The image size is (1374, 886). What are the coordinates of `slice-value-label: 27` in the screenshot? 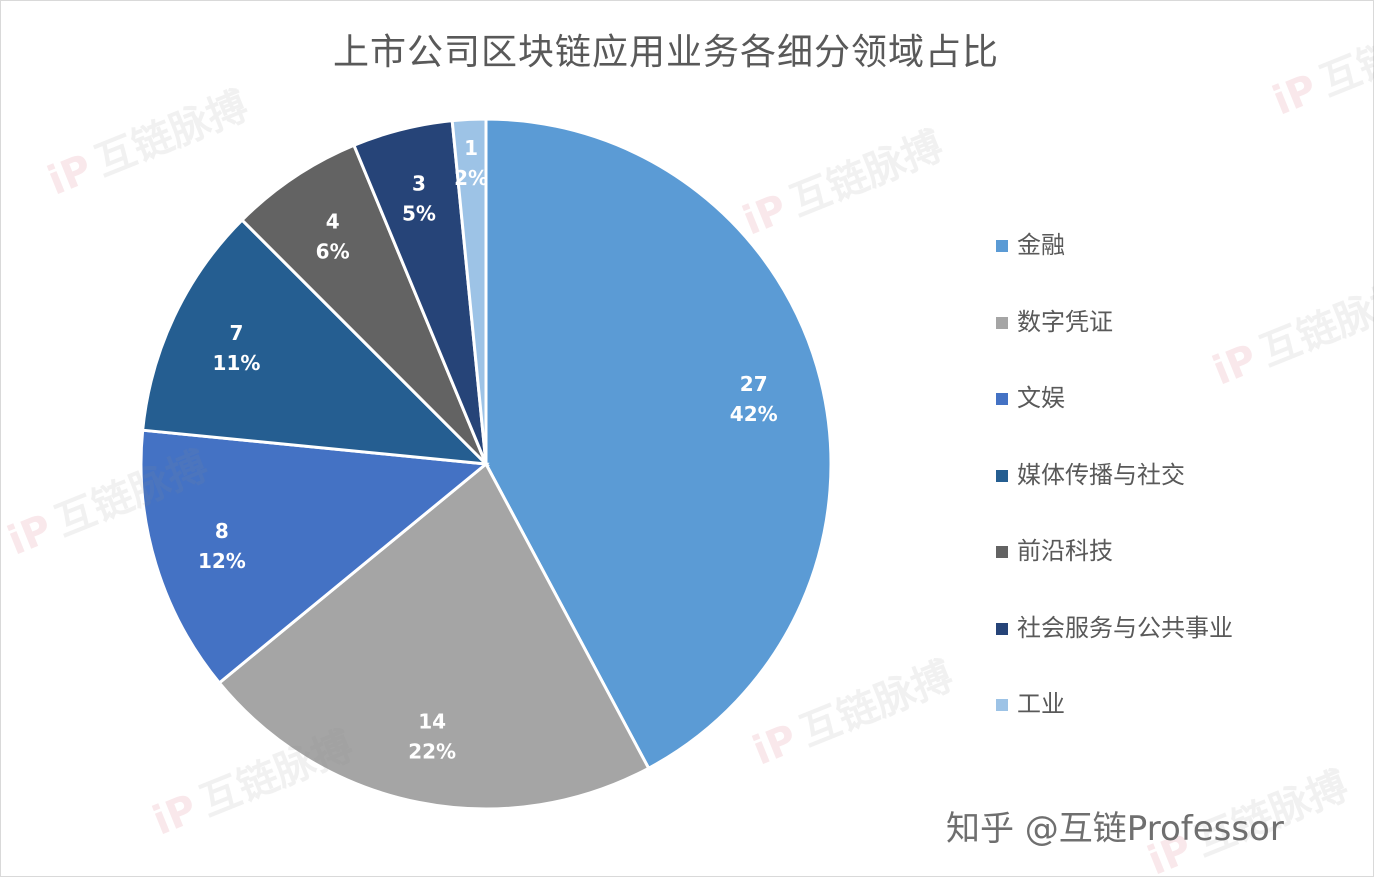 It's located at (754, 384).